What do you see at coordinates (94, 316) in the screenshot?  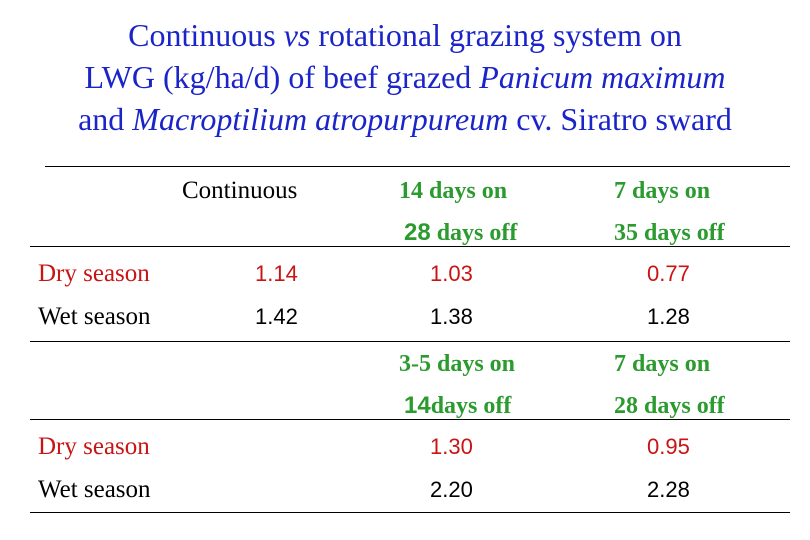 I see `table1-row-wet-label: Wet season` at bounding box center [94, 316].